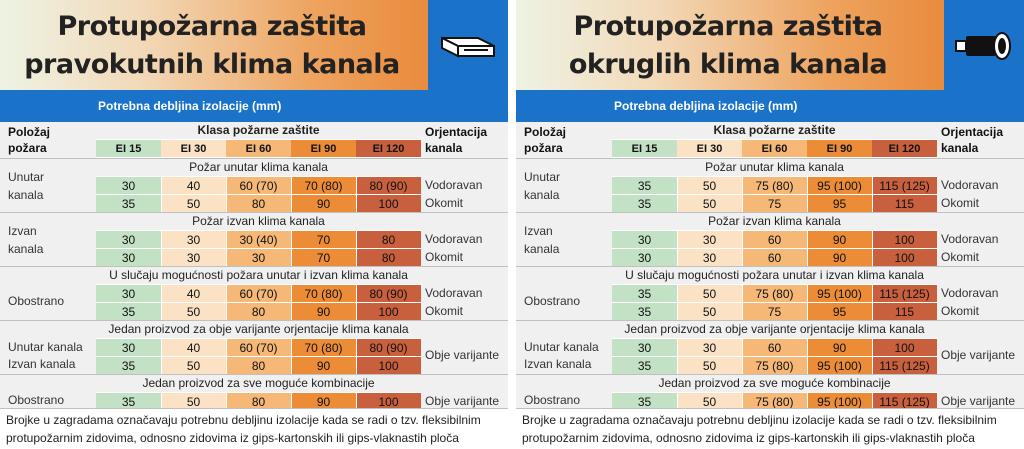 The width and height of the screenshot is (1024, 449). I want to click on value-cell: 95 (100), so click(839, 185).